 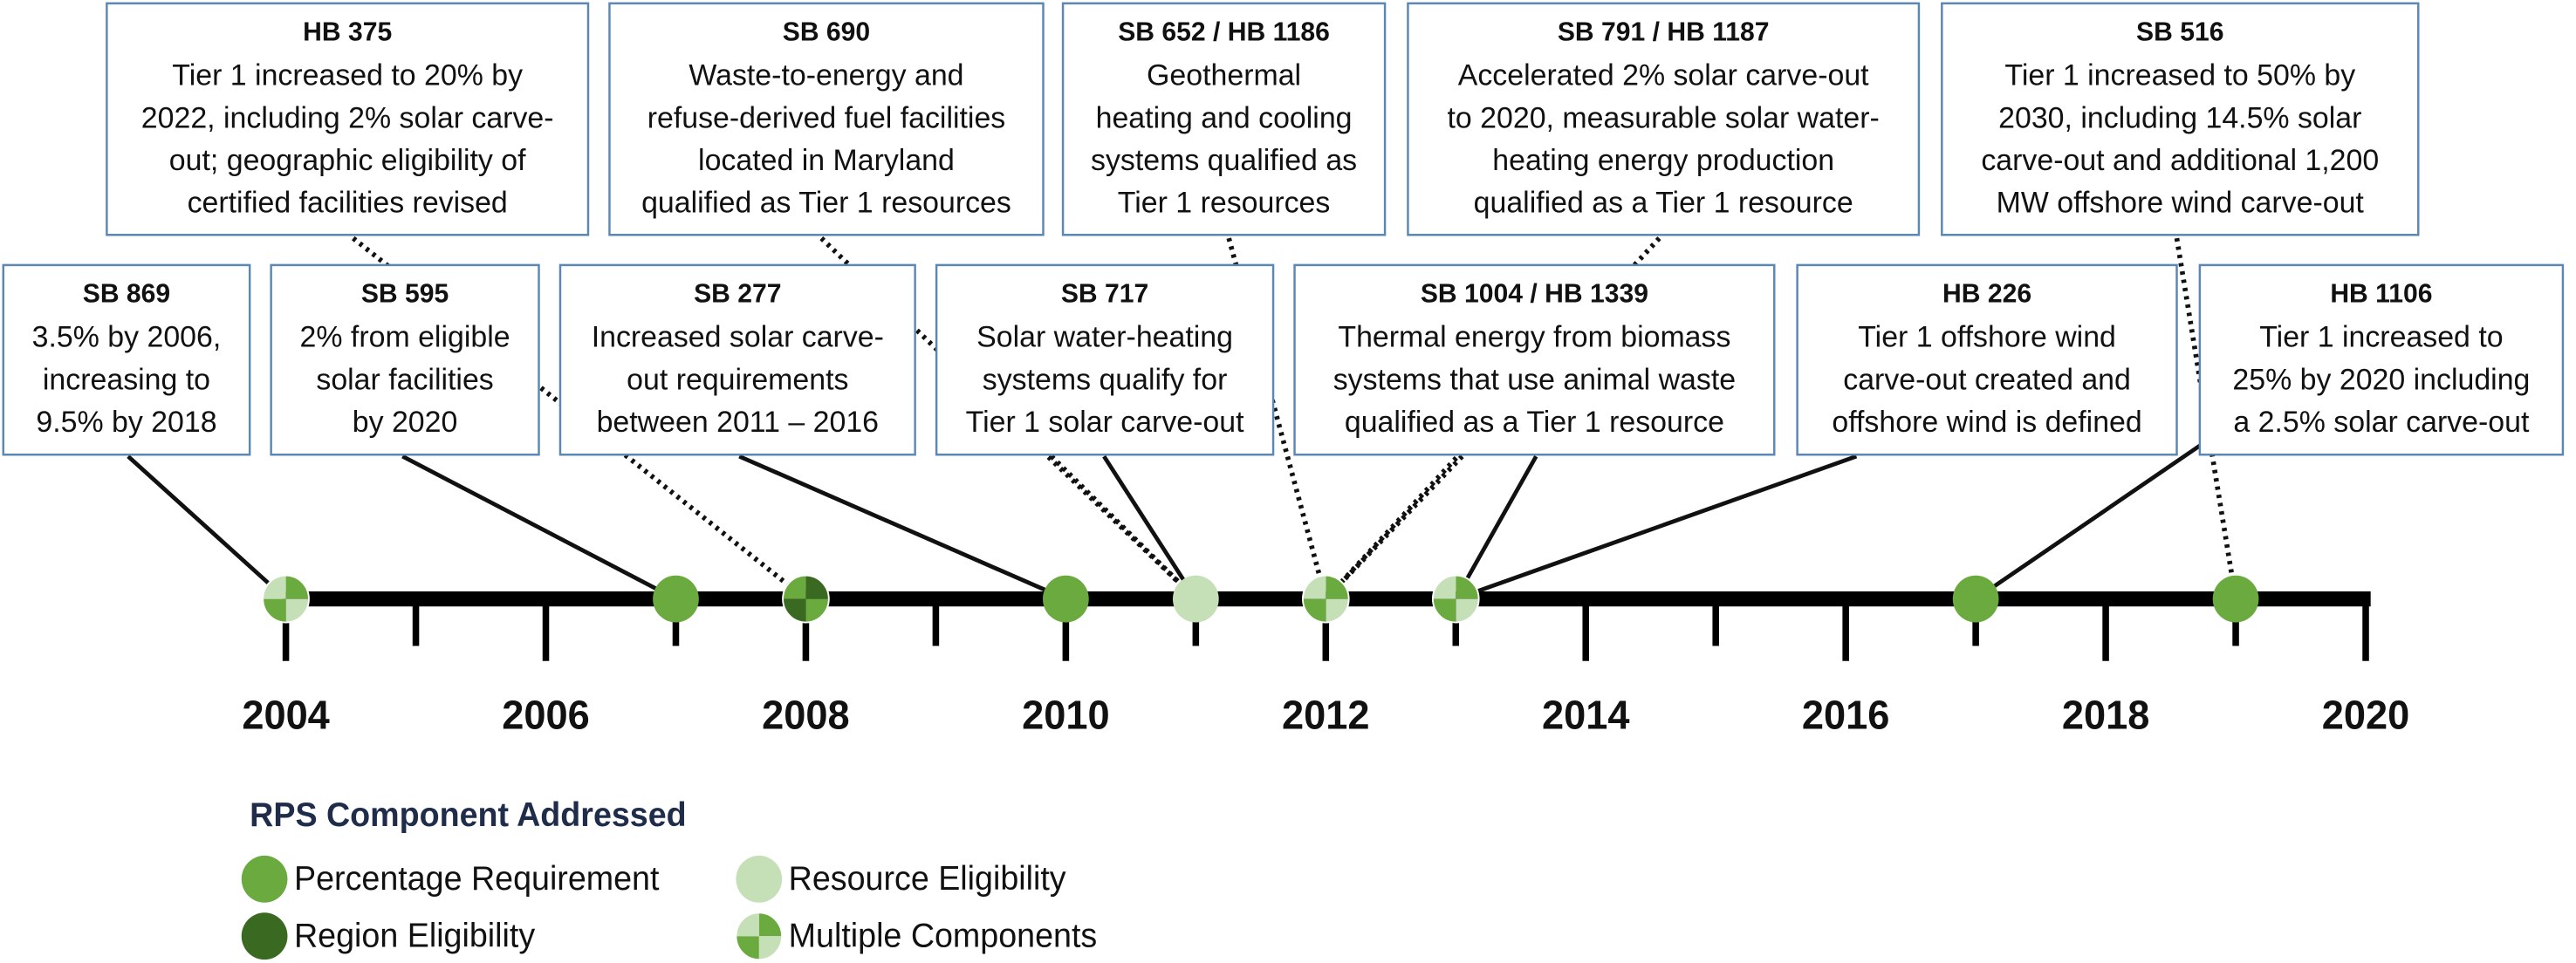 I want to click on event-text: Tier 1 increased to 50% by, so click(x=2180, y=75).